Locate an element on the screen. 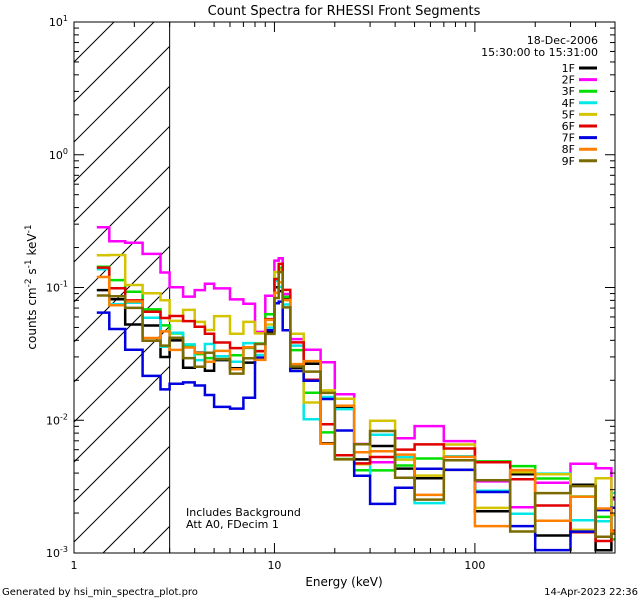 The image size is (640, 600). y-tick-label: 10⁰ is located at coordinates (58, 154).